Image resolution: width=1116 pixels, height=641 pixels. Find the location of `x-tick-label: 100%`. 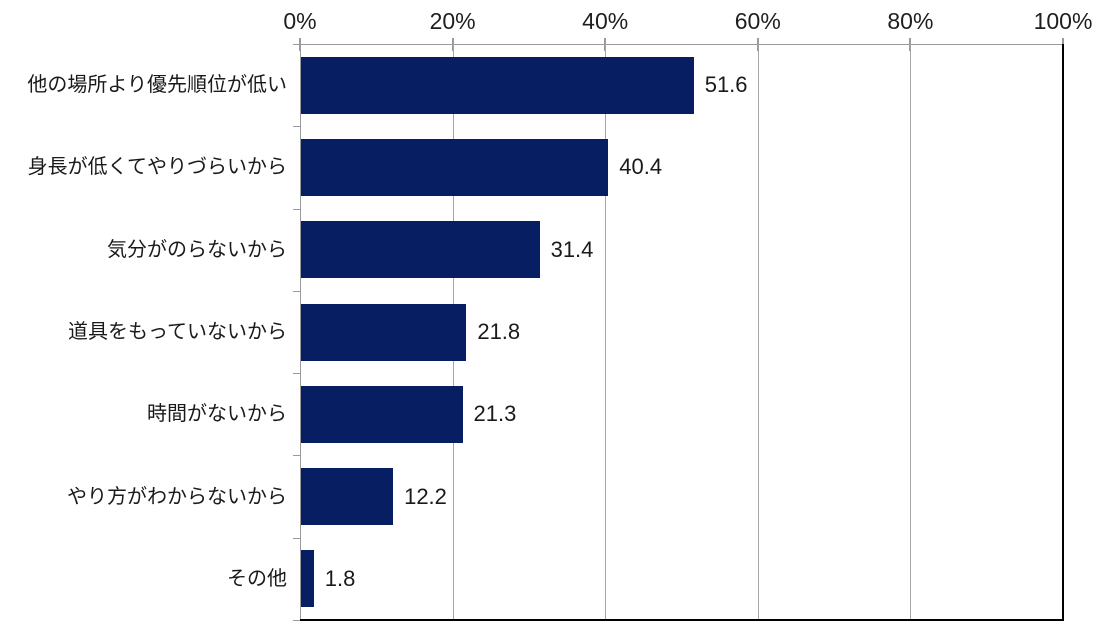

x-tick-label: 100% is located at coordinates (1063, 21).